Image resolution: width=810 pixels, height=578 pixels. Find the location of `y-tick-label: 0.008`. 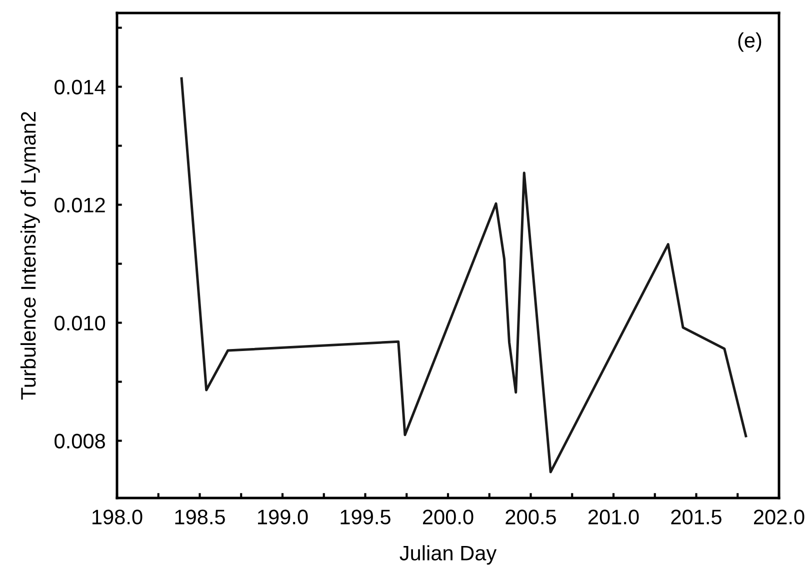

y-tick-label: 0.008 is located at coordinates (79, 441).